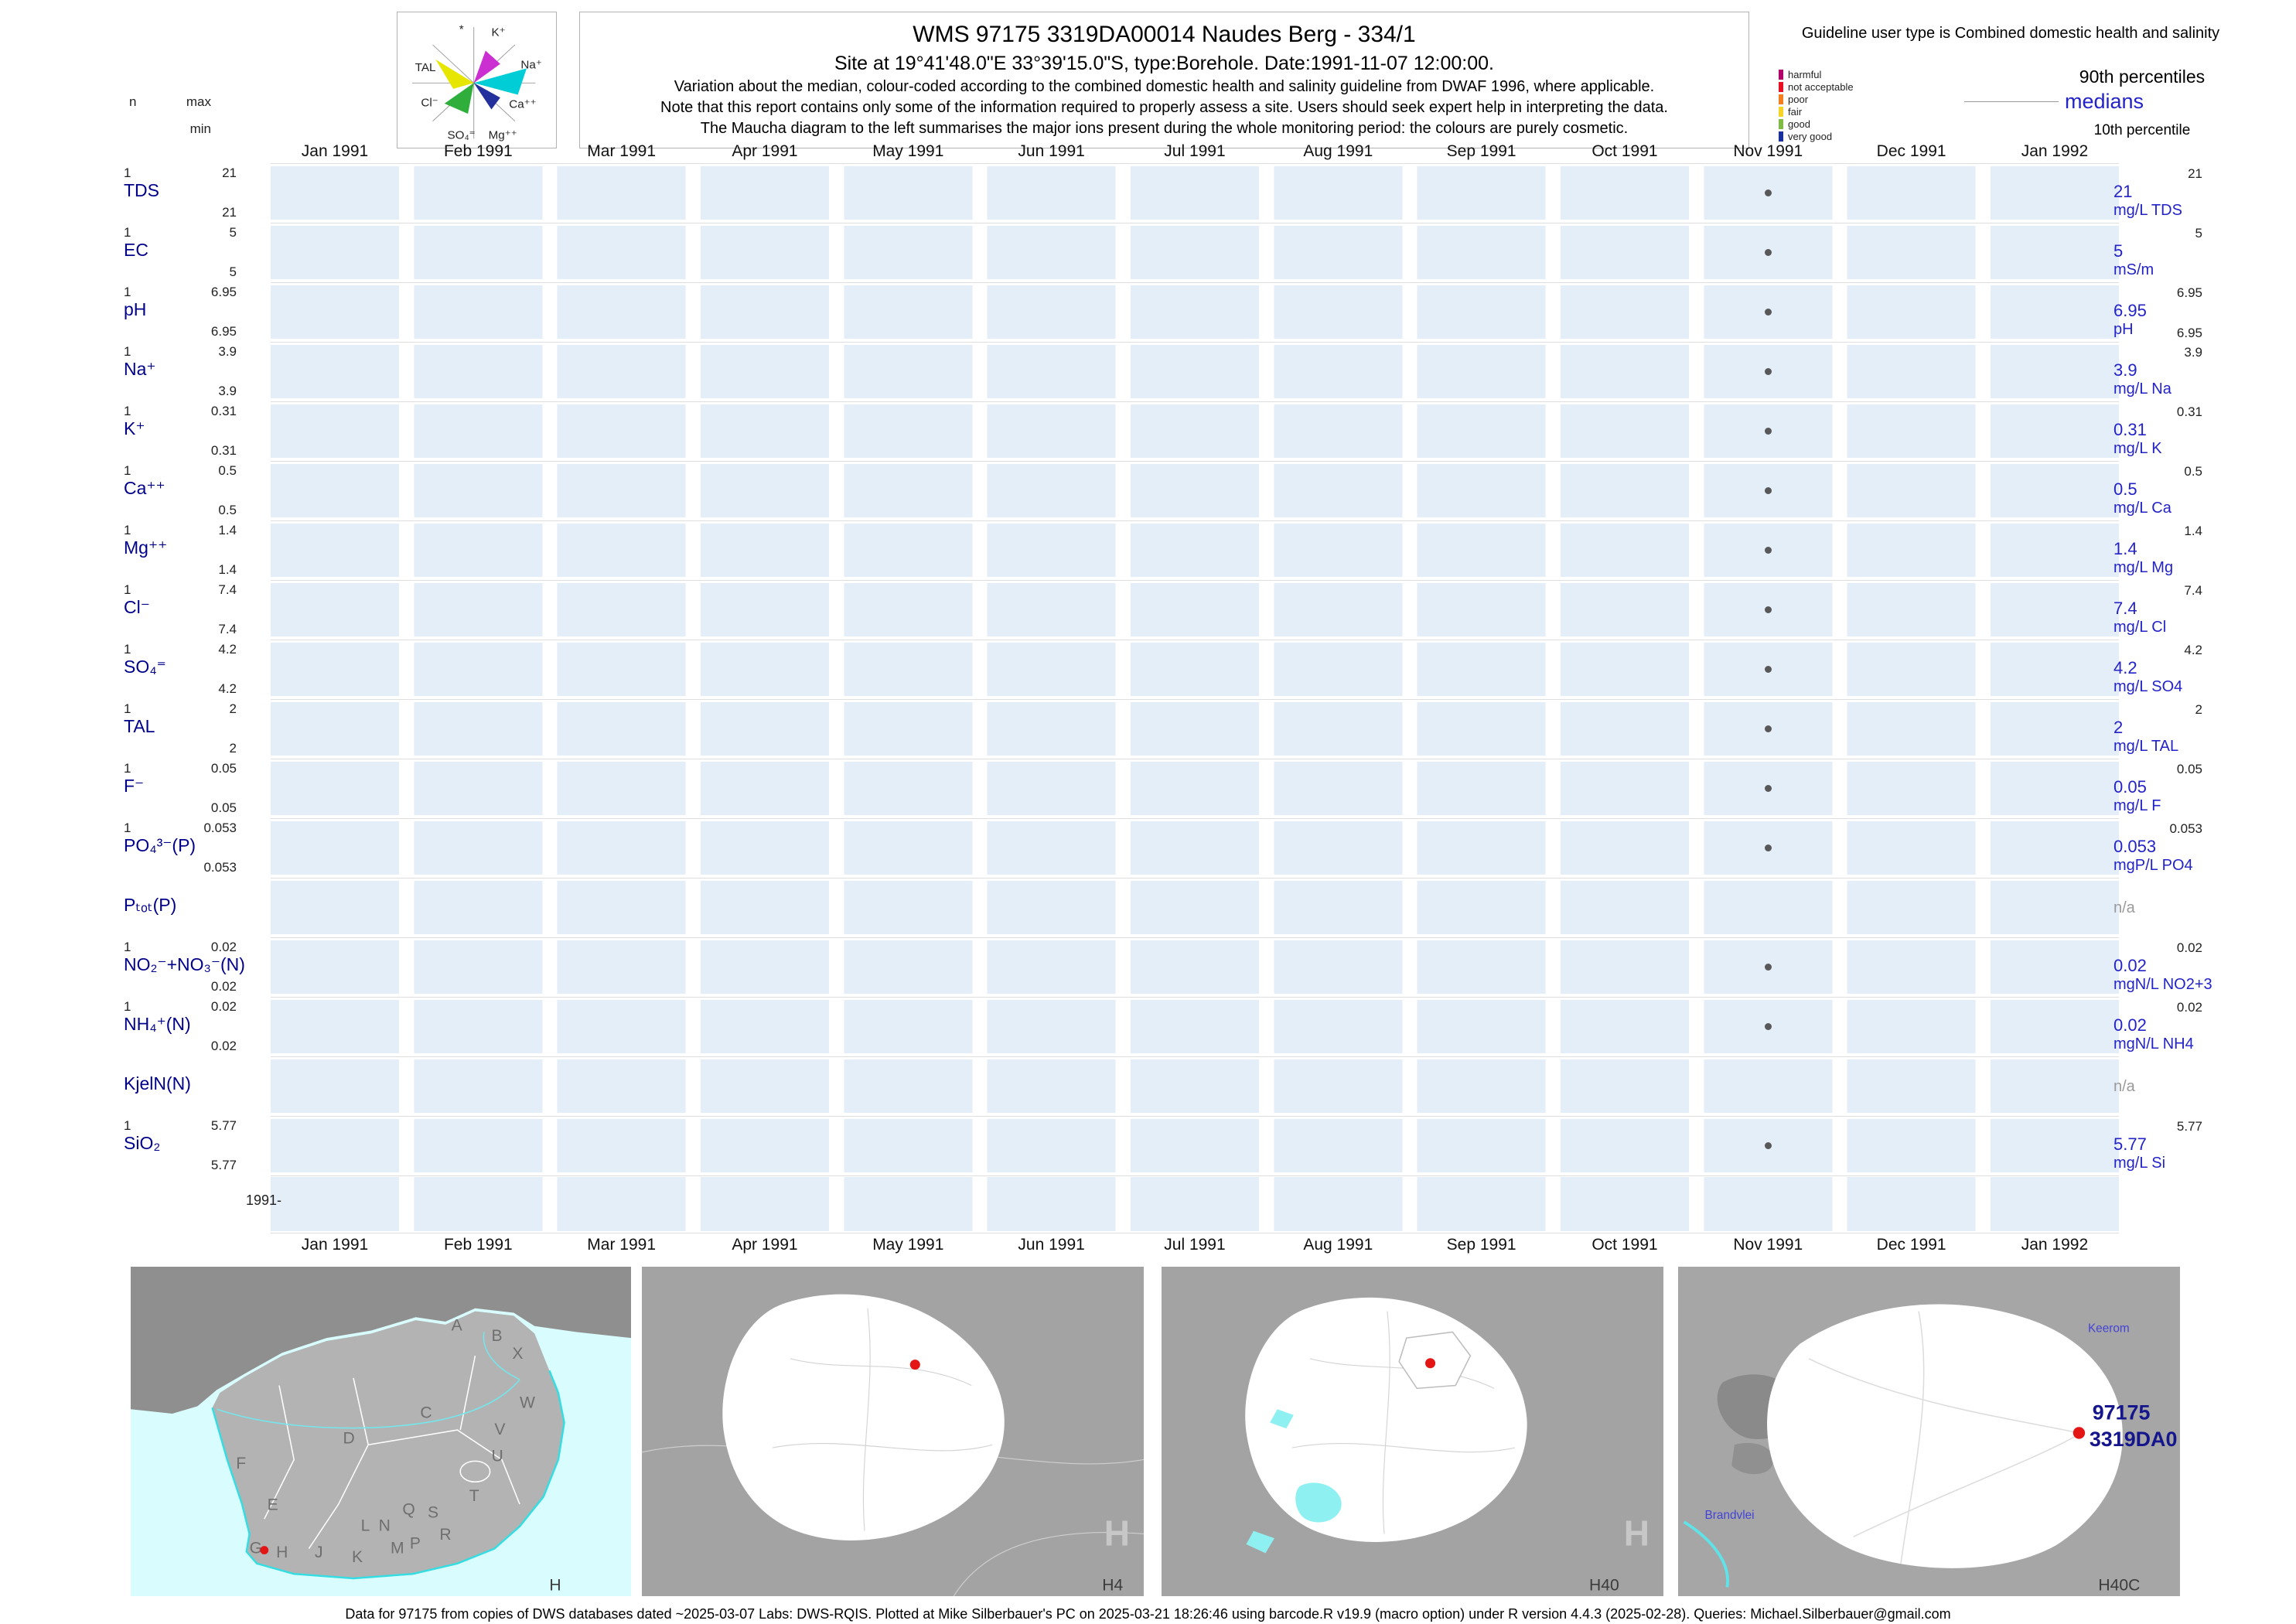 The width and height of the screenshot is (2296, 1624). What do you see at coordinates (145, 667) in the screenshot?
I see `parameter-name: SO₄⁼` at bounding box center [145, 667].